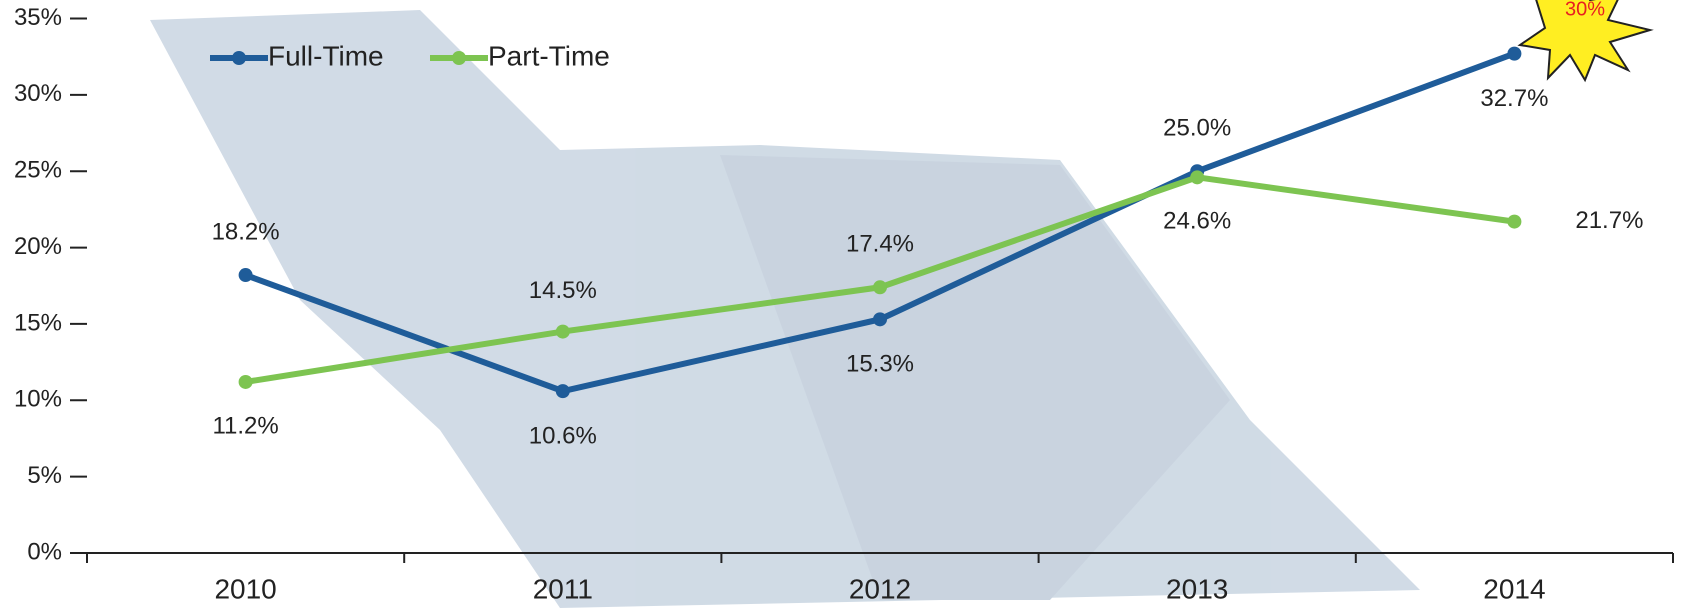 Image resolution: width=1708 pixels, height=608 pixels. I want to click on data-label: 24.6%, so click(1197, 221).